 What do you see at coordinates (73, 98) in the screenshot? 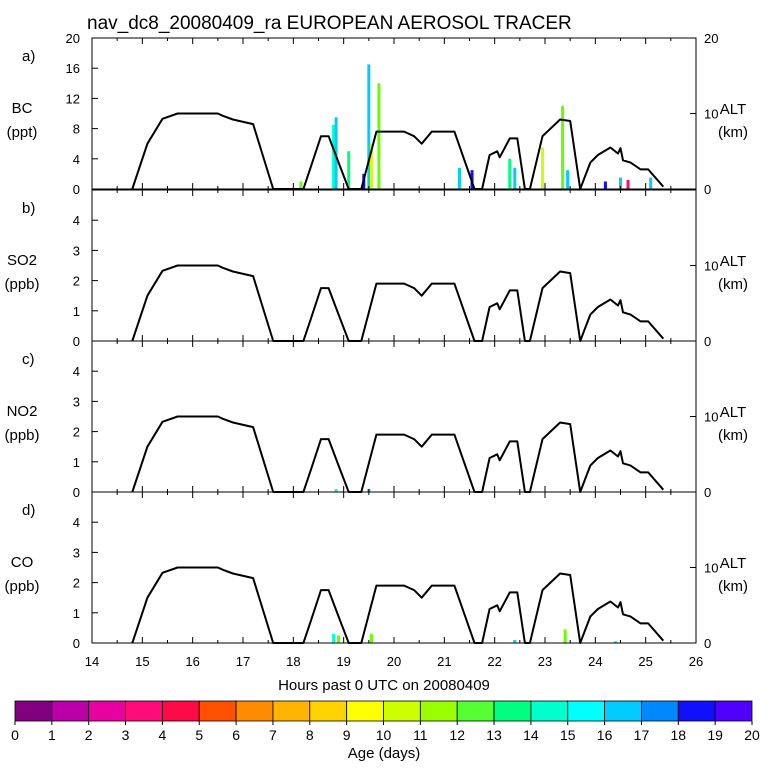
I see `y-tick-label: 12` at bounding box center [73, 98].